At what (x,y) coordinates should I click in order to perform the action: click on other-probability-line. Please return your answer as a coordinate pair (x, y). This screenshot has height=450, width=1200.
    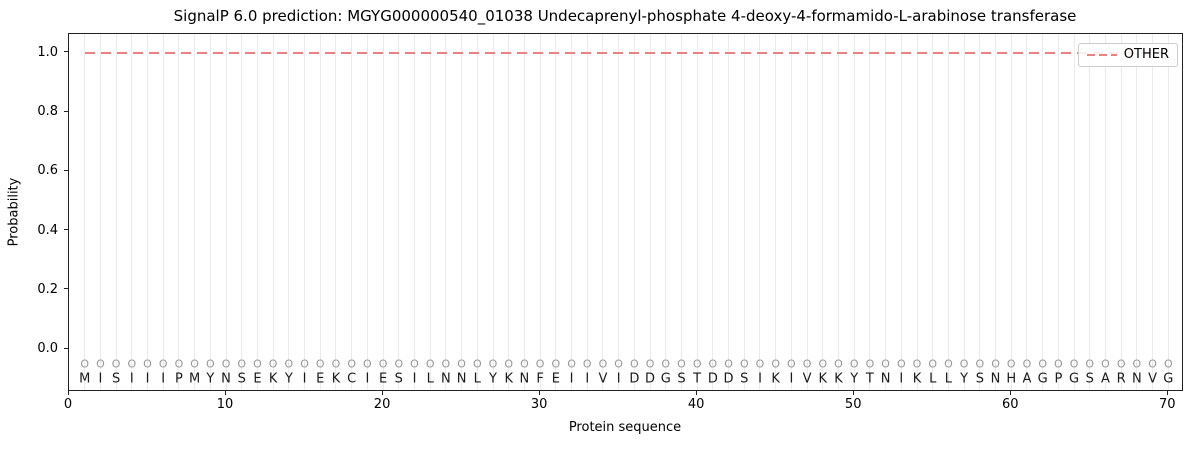
    Looking at the image, I should click on (626, 52).